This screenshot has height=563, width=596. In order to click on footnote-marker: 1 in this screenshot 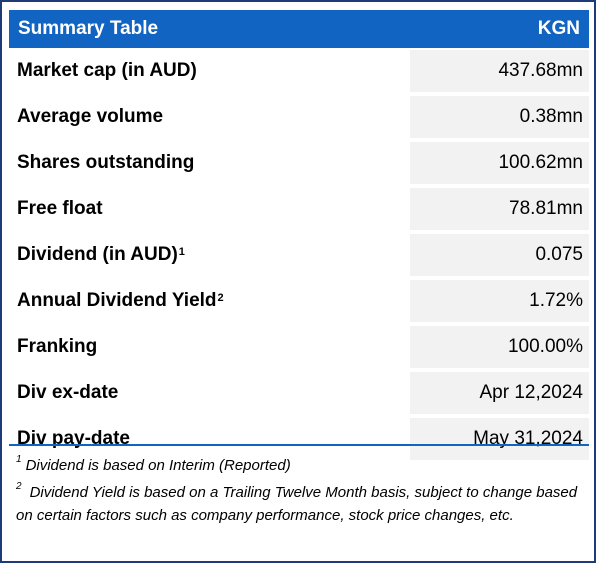, I will do `click(181, 252)`.